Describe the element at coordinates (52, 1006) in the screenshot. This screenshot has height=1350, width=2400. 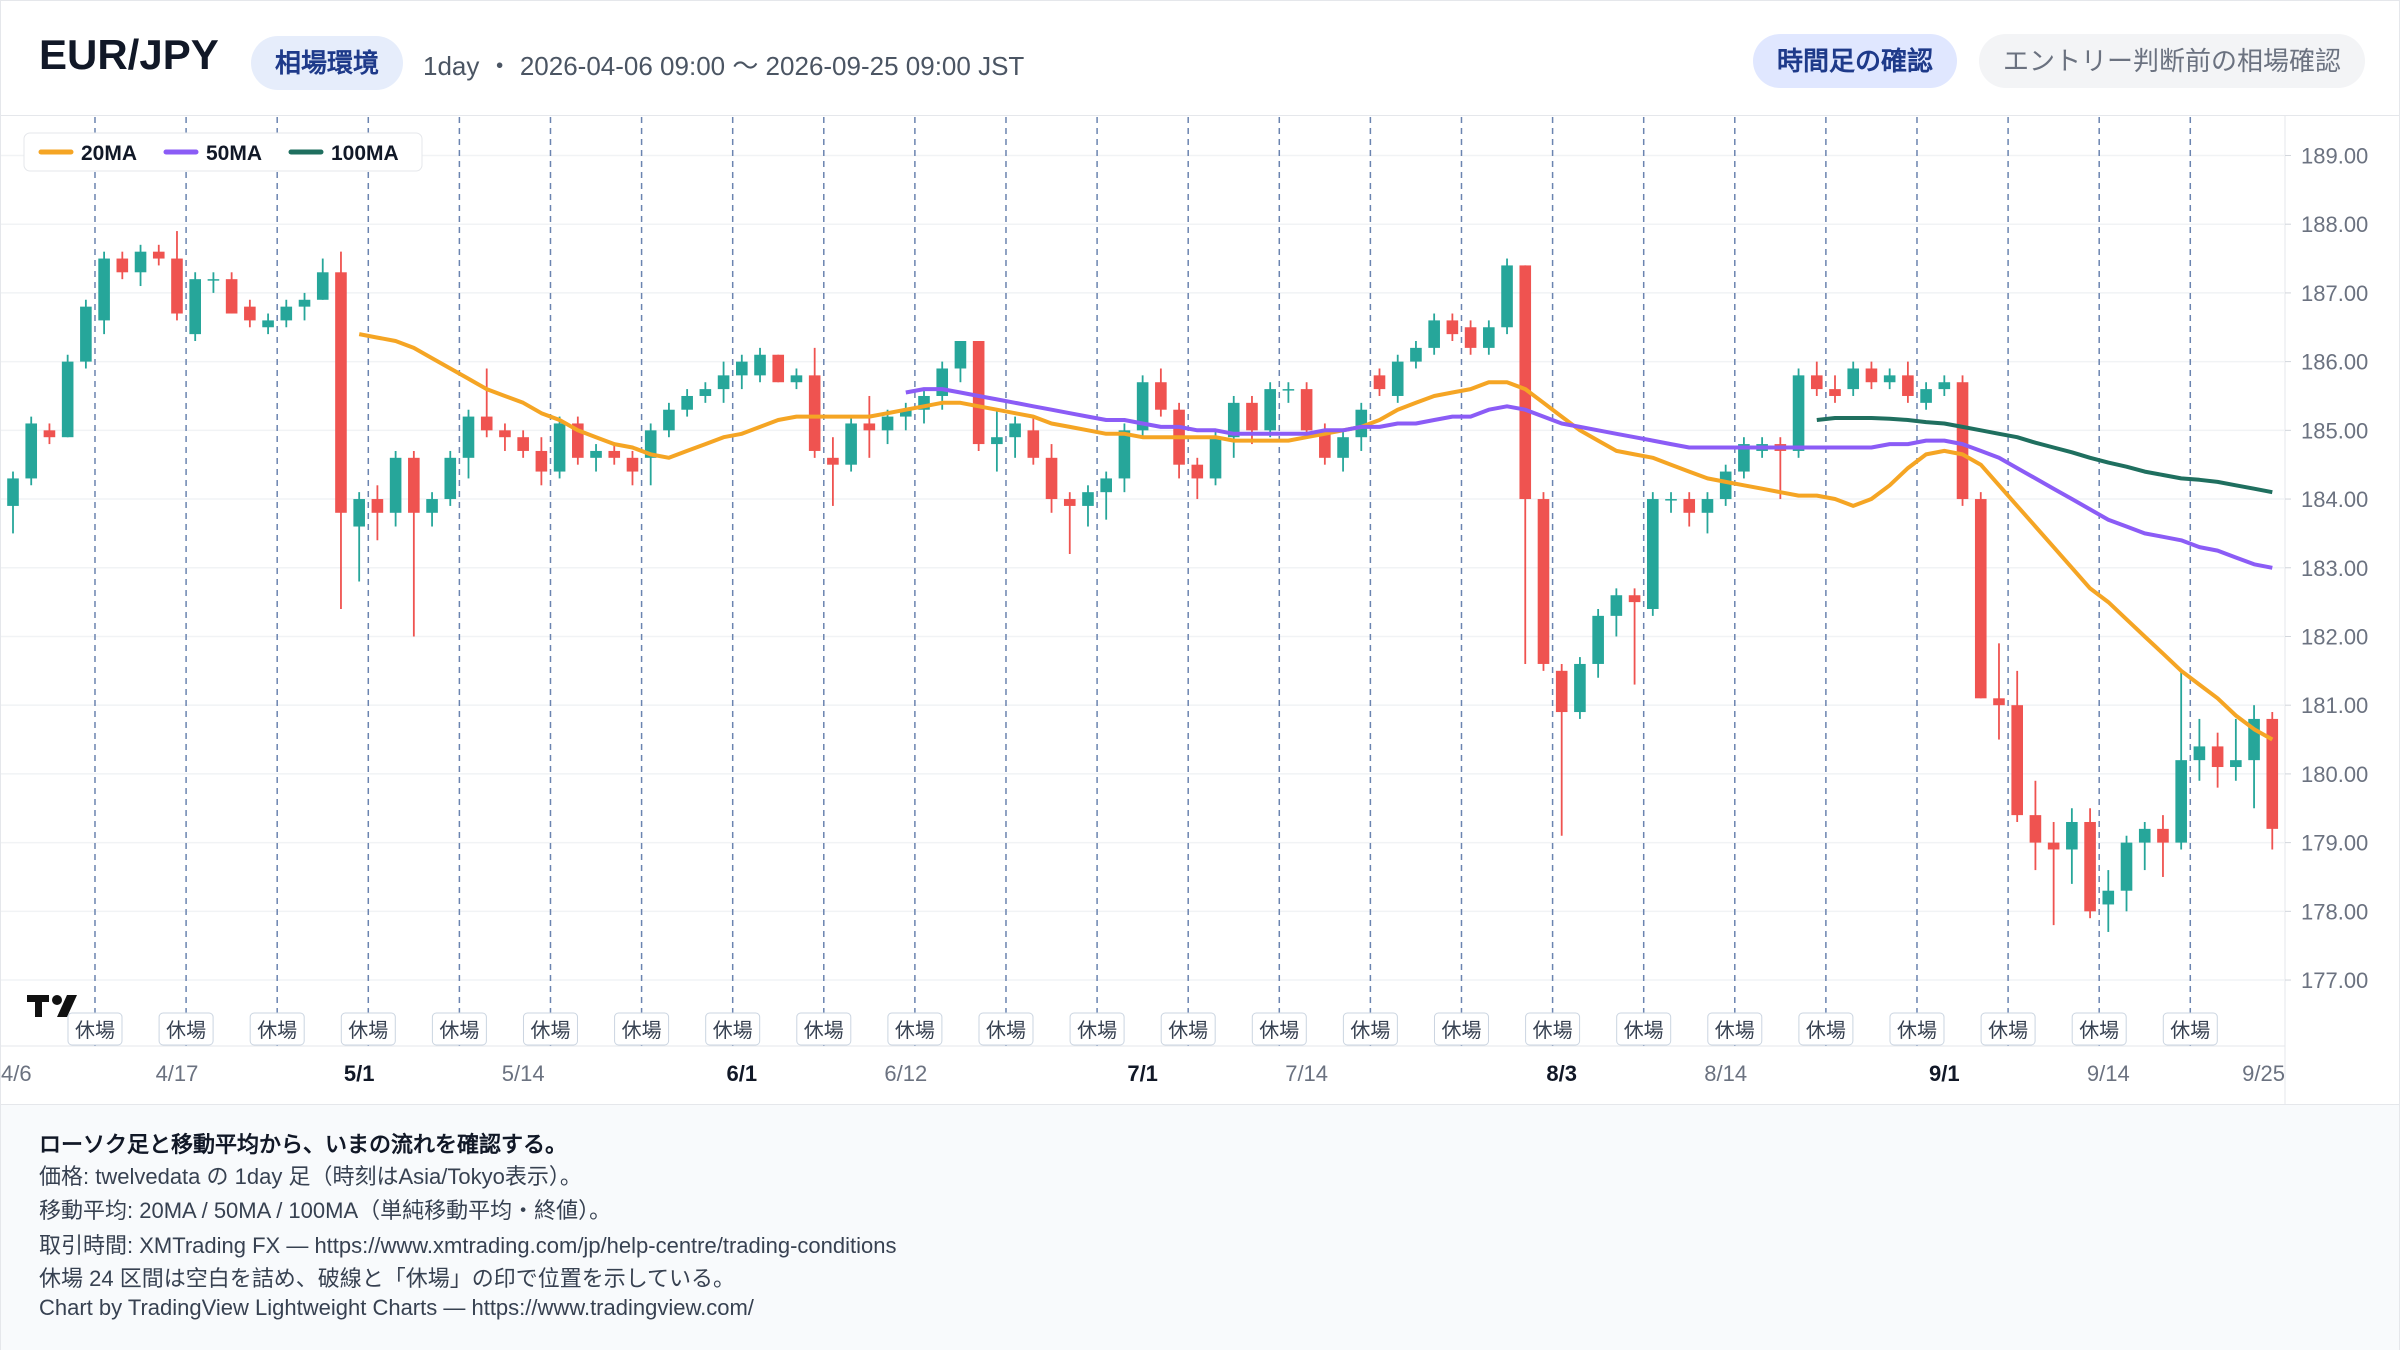
I see `tv-logo` at that location.